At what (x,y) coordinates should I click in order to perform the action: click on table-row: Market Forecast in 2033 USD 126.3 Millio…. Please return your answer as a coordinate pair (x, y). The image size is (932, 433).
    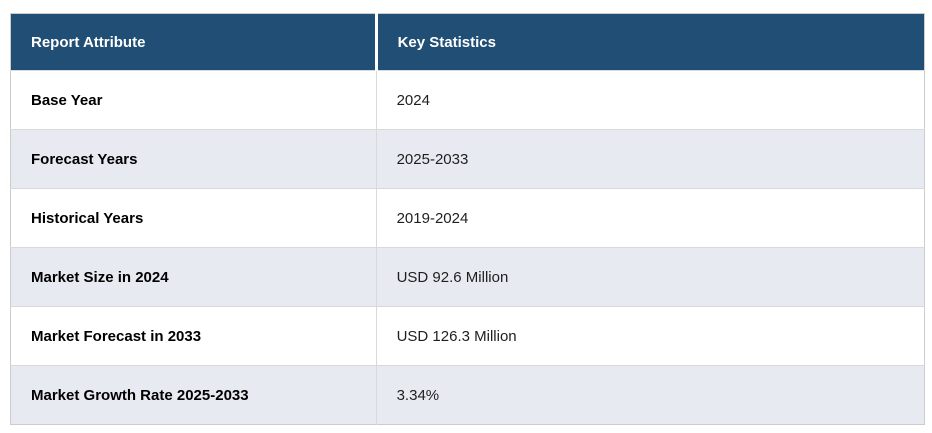
    Looking at the image, I should click on (467, 336).